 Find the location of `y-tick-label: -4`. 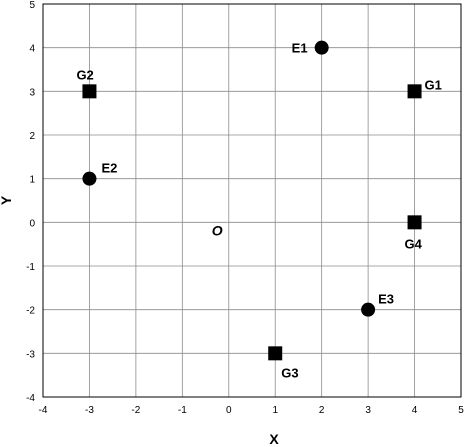

y-tick-label: -4 is located at coordinates (30, 398).